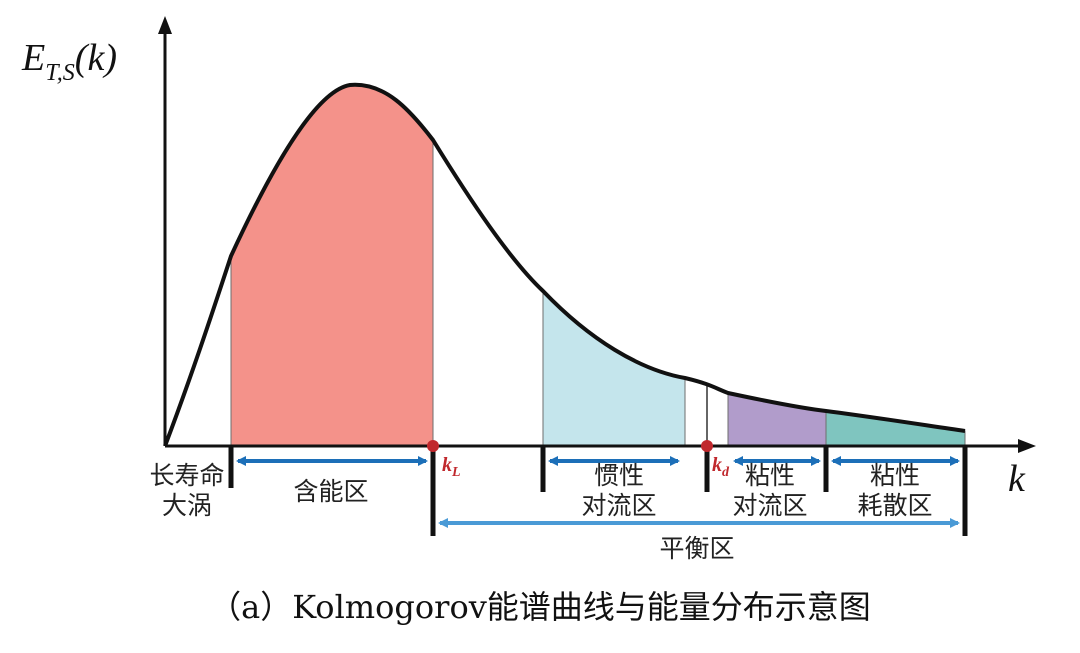  I want to click on kL-label: kL, so click(451, 467).